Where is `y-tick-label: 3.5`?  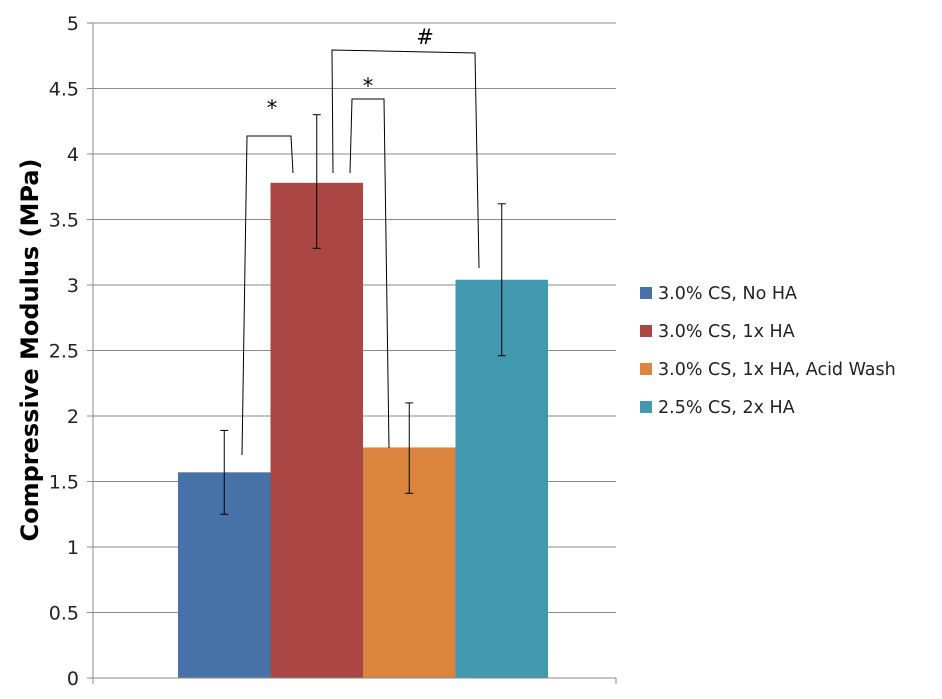
y-tick-label: 3.5 is located at coordinates (64, 221).